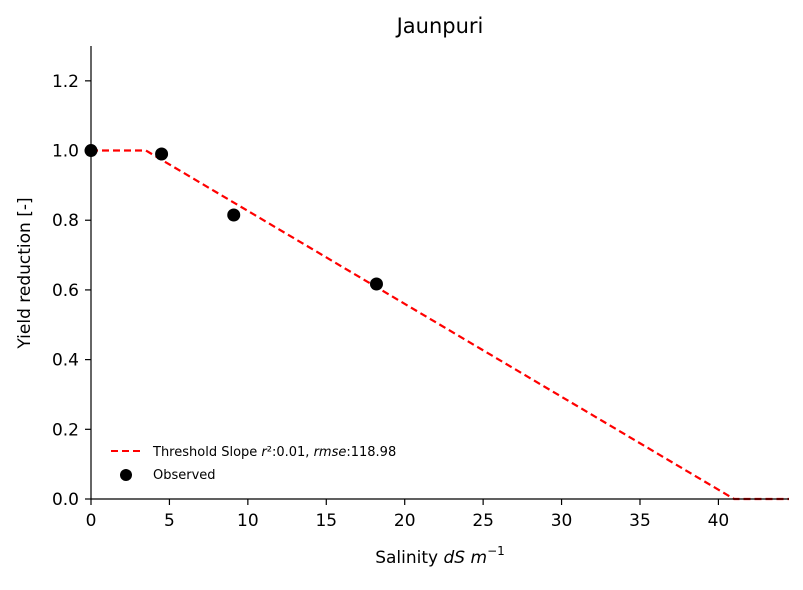 Image resolution: width=803 pixels, height=590 pixels. What do you see at coordinates (184, 475) in the screenshot?
I see `legend-label-observed: Observed` at bounding box center [184, 475].